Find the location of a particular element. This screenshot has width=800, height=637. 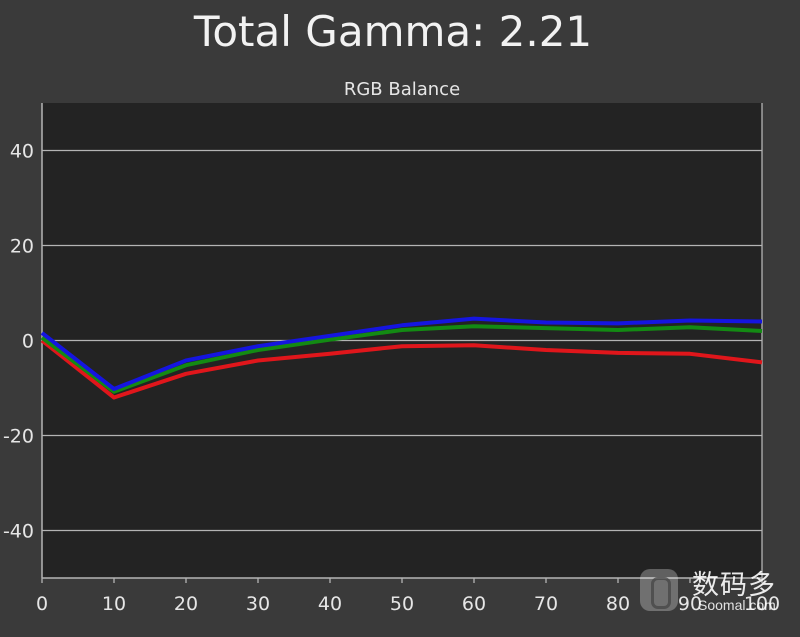

y-tick-label: -40 is located at coordinates (18, 532).